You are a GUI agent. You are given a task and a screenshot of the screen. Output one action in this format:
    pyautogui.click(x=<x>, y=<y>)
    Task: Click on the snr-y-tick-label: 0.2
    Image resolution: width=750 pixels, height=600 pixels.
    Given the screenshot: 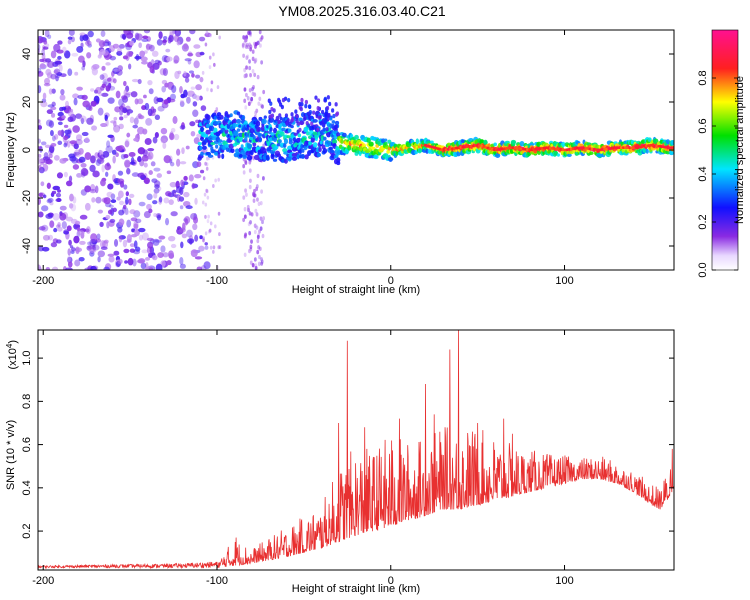 What is the action you would take?
    pyautogui.click(x=27, y=530)
    